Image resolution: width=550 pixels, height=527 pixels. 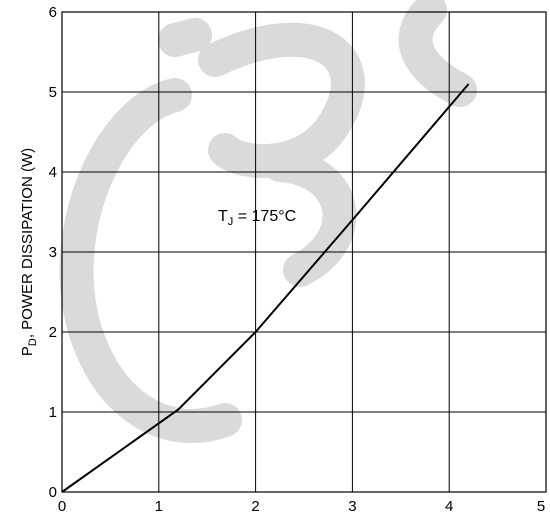 I want to click on y-axis-label: PD, POWER DISSIPATION (W), so click(x=29, y=252).